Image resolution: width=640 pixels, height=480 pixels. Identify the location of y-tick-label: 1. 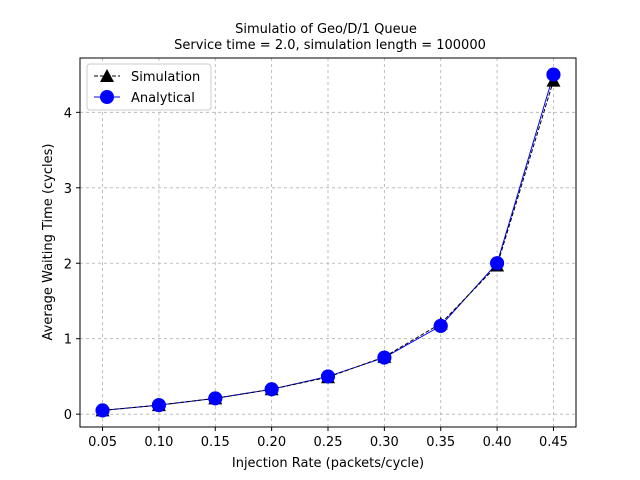
(68, 340).